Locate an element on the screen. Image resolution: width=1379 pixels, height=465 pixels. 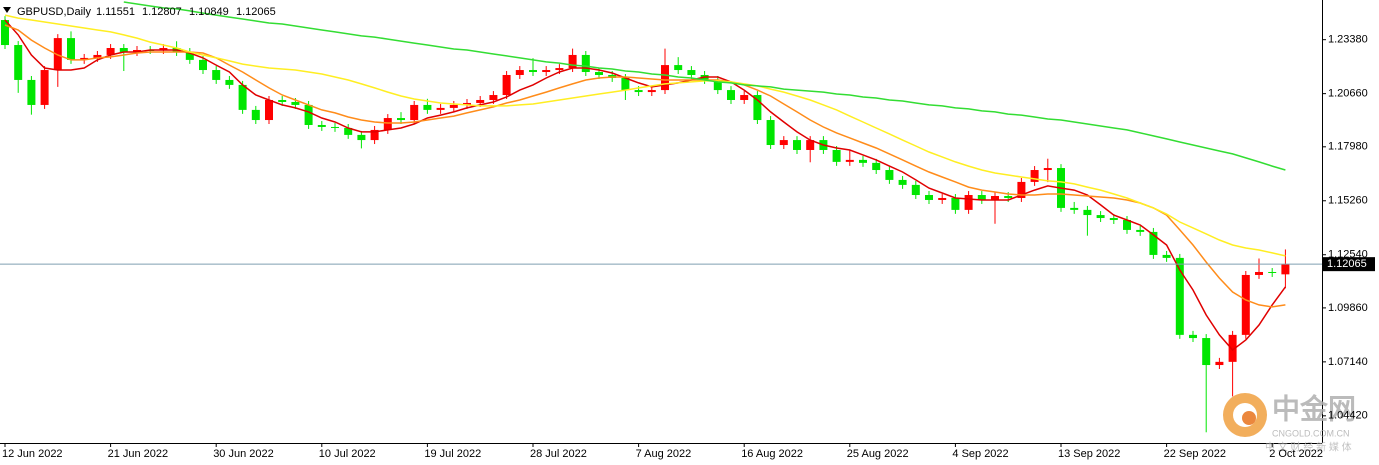
ohlc-high: 1.12807 is located at coordinates (162, 12).